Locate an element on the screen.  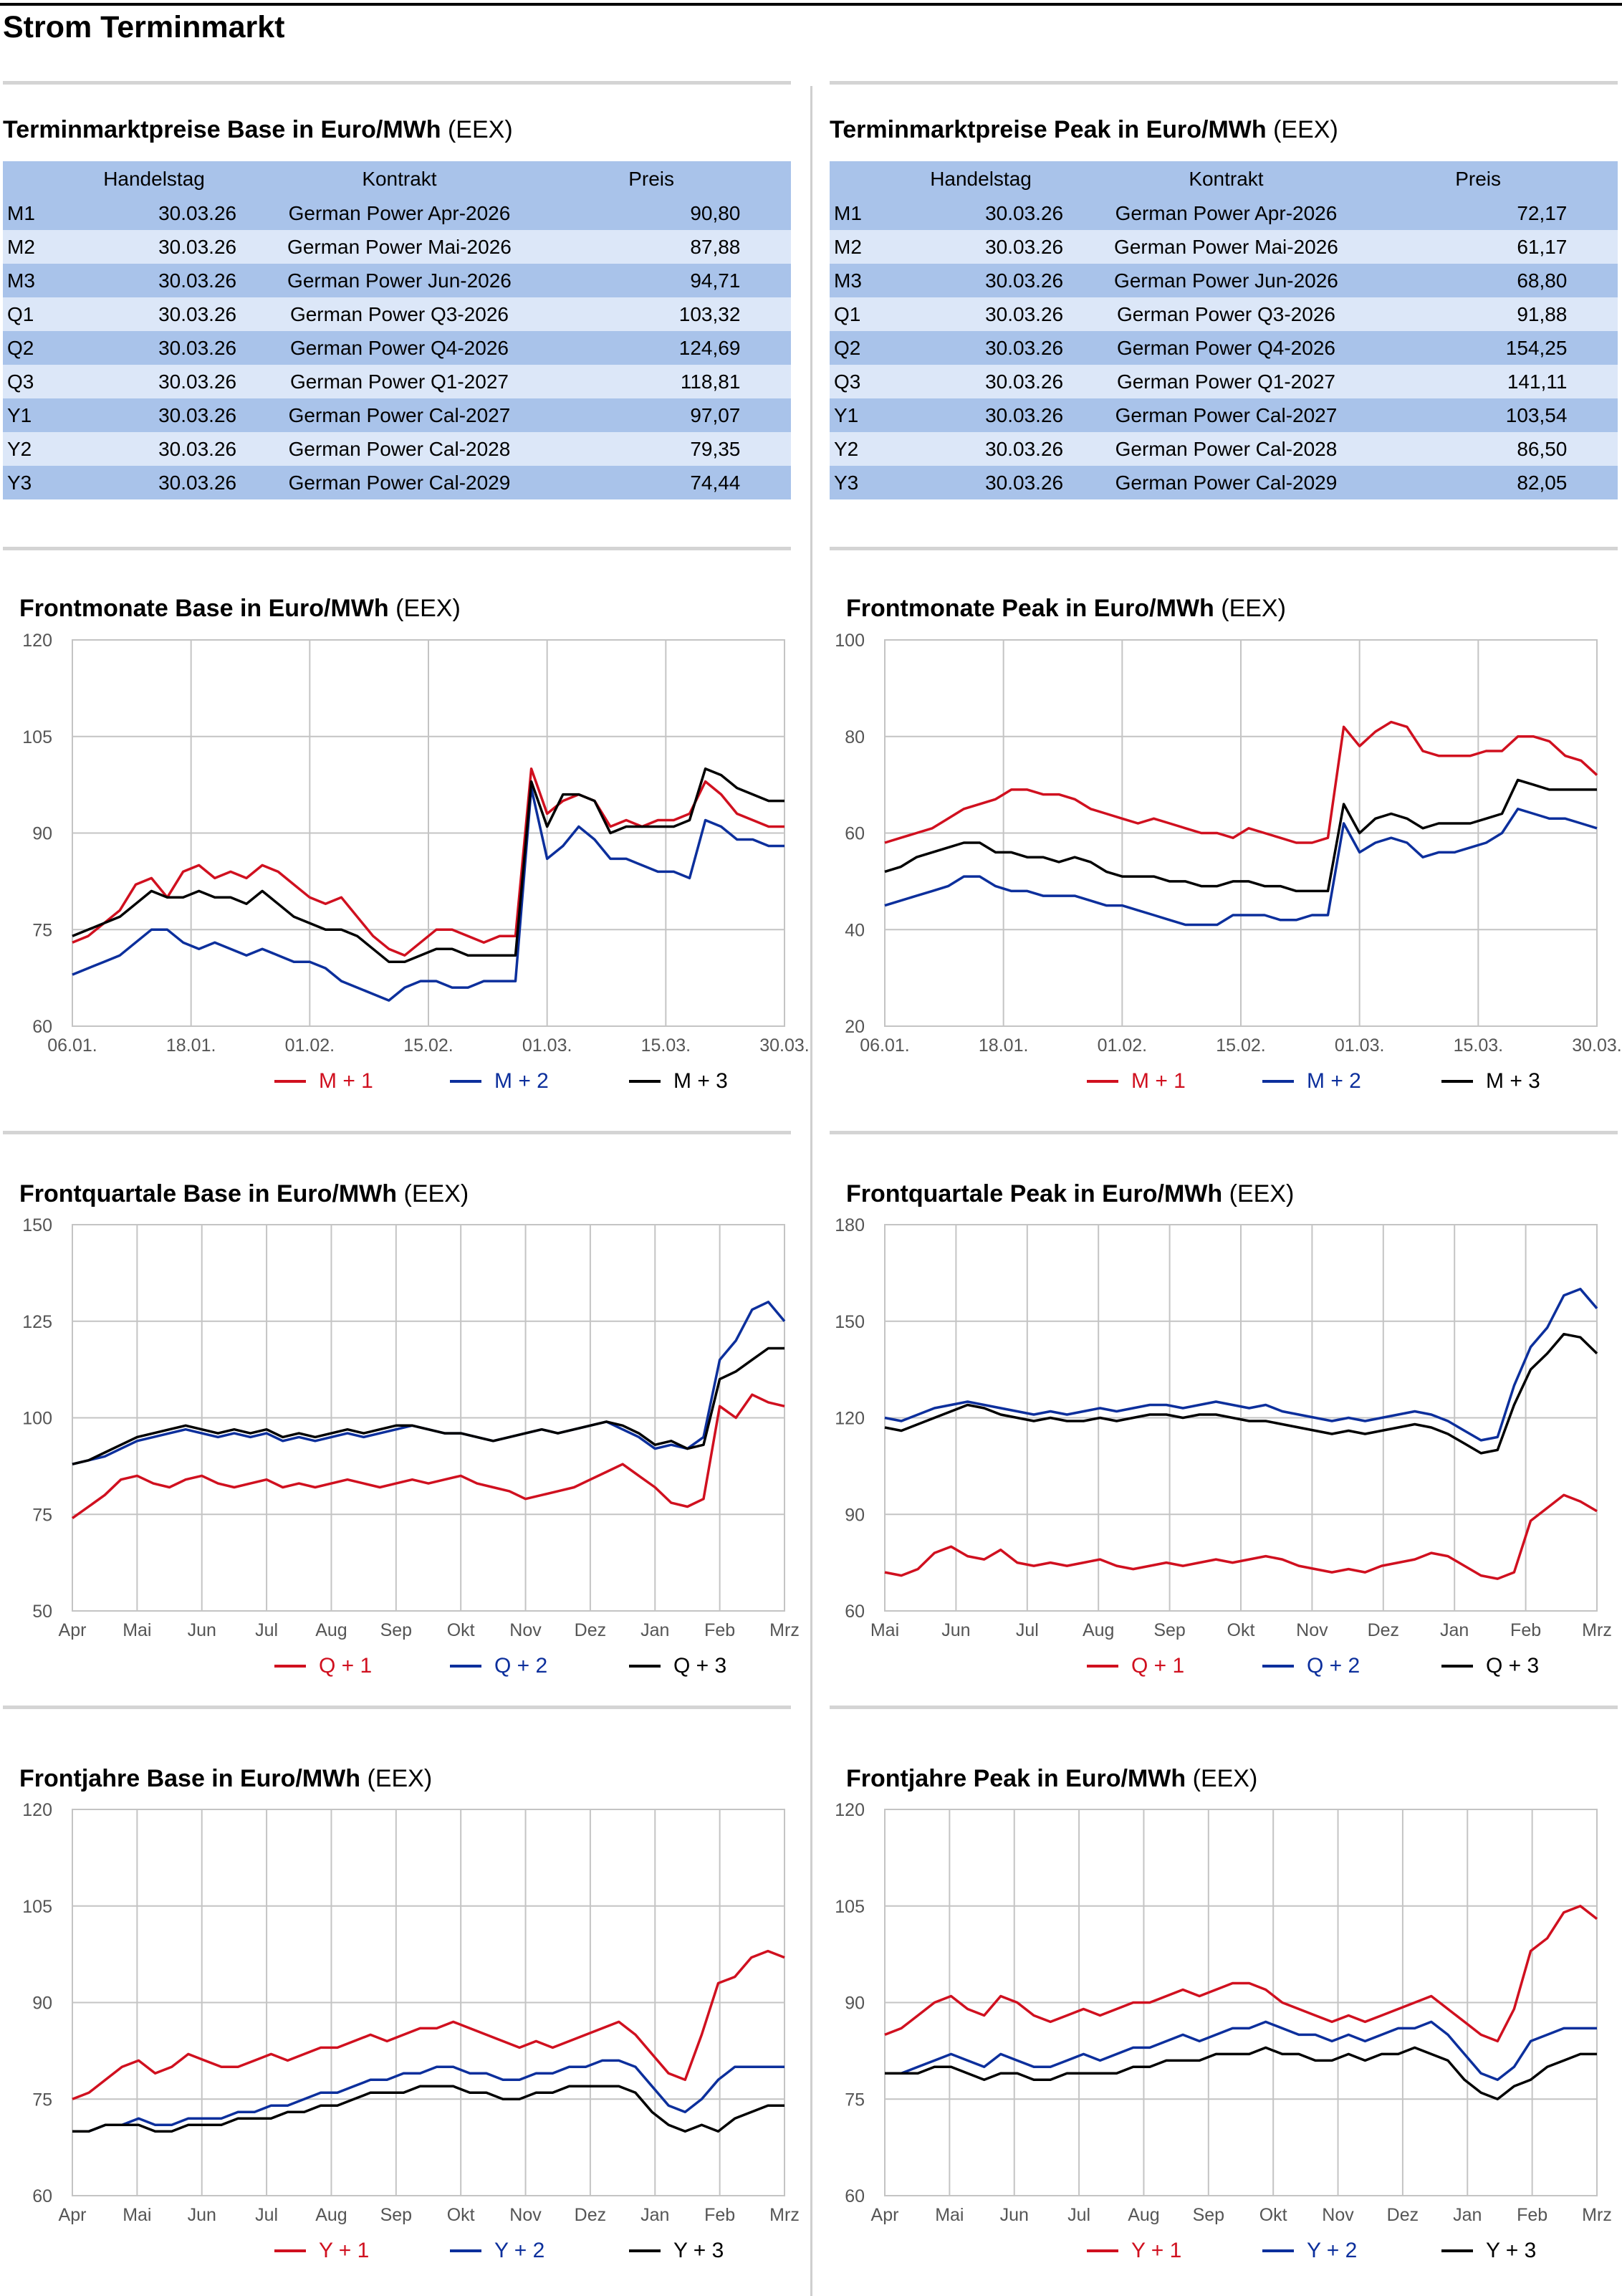
contract-code: Q1 is located at coordinates (20, 313).